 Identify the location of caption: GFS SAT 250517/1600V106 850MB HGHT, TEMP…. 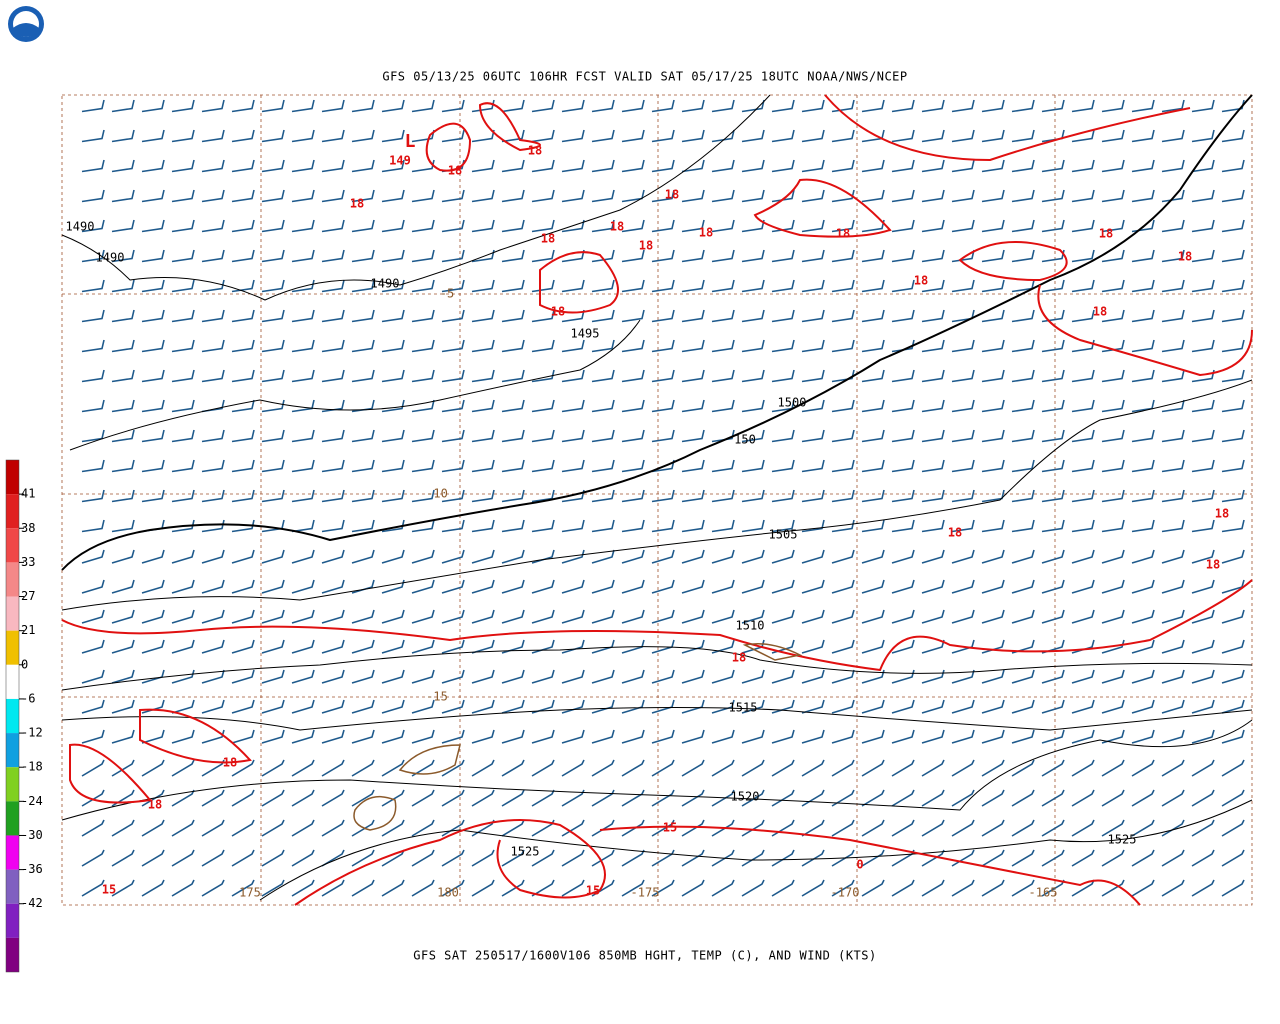
(644, 956).